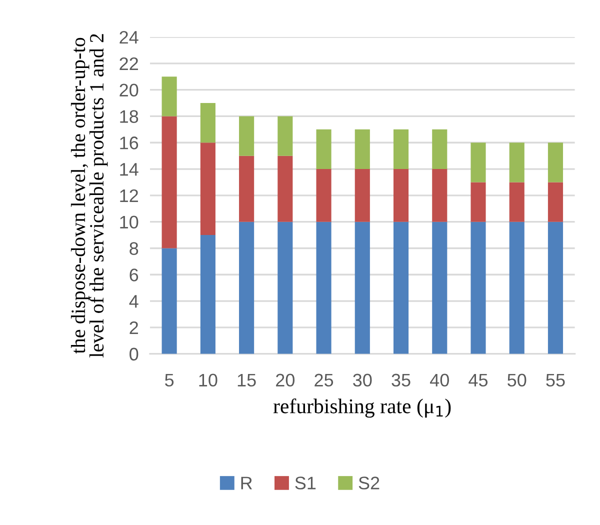 This screenshot has width=600, height=525. Describe the element at coordinates (129, 116) in the screenshot. I see `y-tick-label: 18` at that location.